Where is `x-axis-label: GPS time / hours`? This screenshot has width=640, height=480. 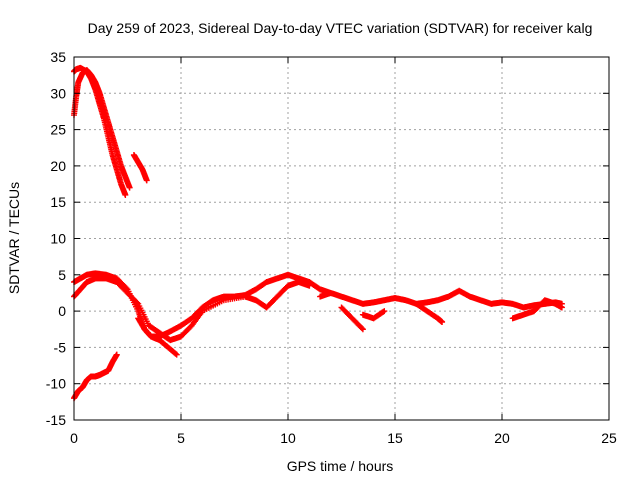
x-axis-label: GPS time / hours is located at coordinates (340, 466).